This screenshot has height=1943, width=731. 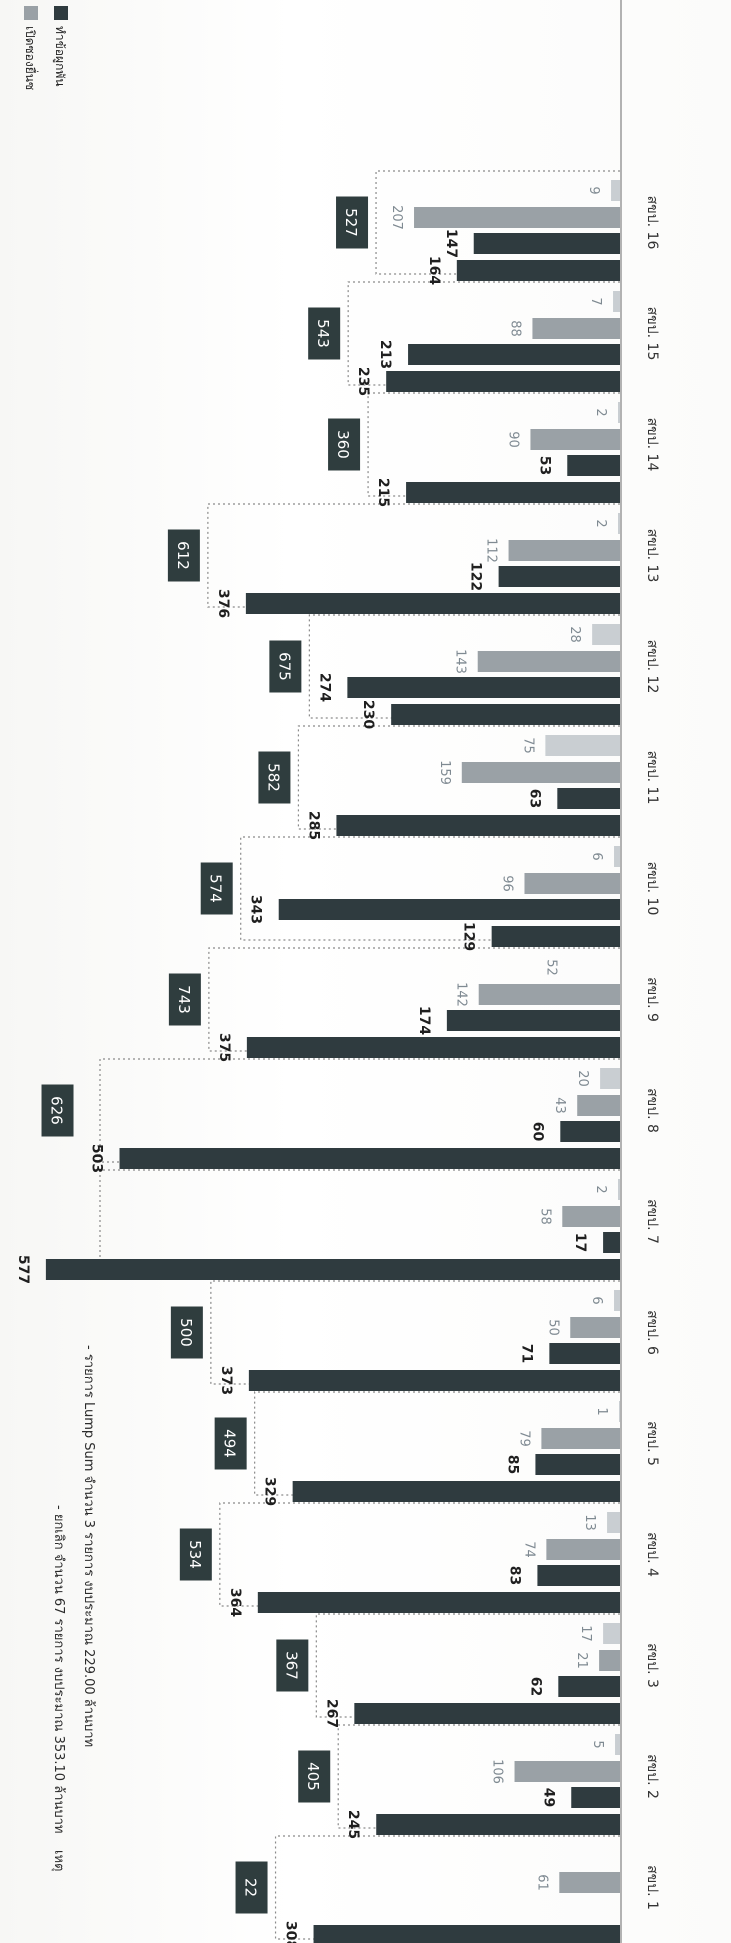 What do you see at coordinates (652, 445) in the screenshot?
I see `category-label: สขป. 14` at bounding box center [652, 445].